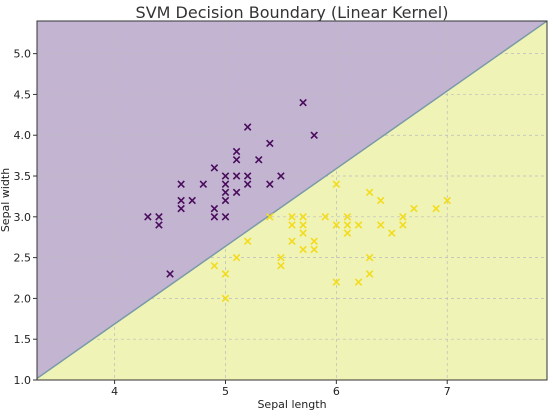  I want to click on x-axis-ticks: 4 5 6 7, so click(281, 389).